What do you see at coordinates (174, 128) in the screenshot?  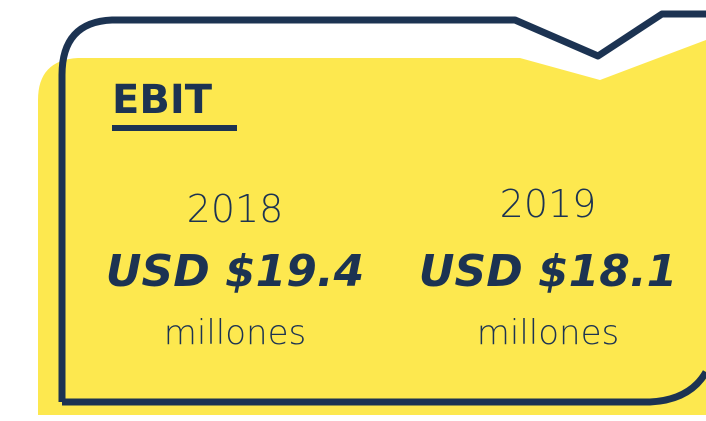 I see `title-underline` at bounding box center [174, 128].